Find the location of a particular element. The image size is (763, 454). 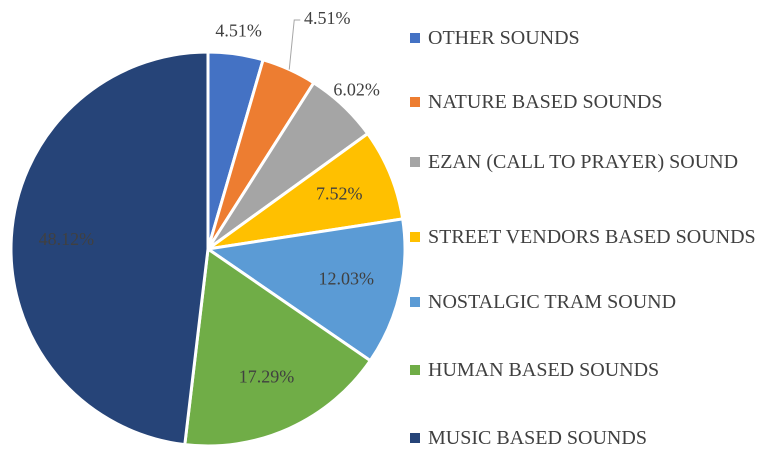

leader-line is located at coordinates (294, 44).